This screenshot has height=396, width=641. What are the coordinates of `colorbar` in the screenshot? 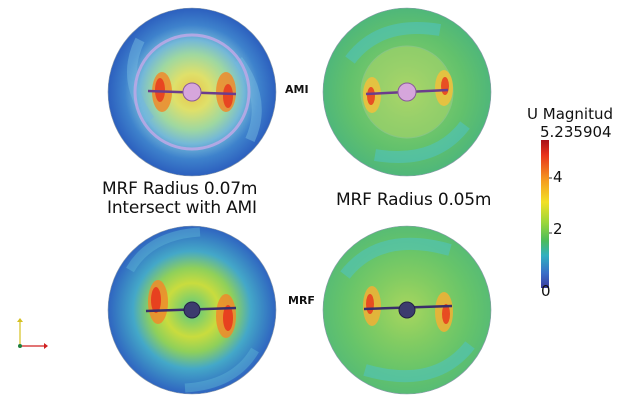 It's located at (546, 214).